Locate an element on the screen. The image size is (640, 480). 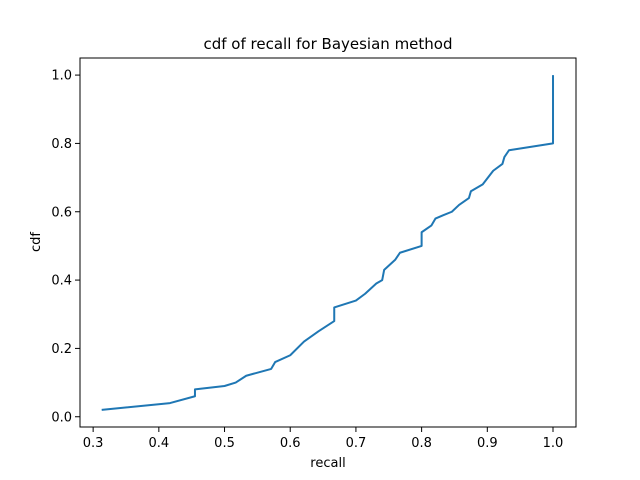
y-axis-label: cdf is located at coordinates (36, 242).